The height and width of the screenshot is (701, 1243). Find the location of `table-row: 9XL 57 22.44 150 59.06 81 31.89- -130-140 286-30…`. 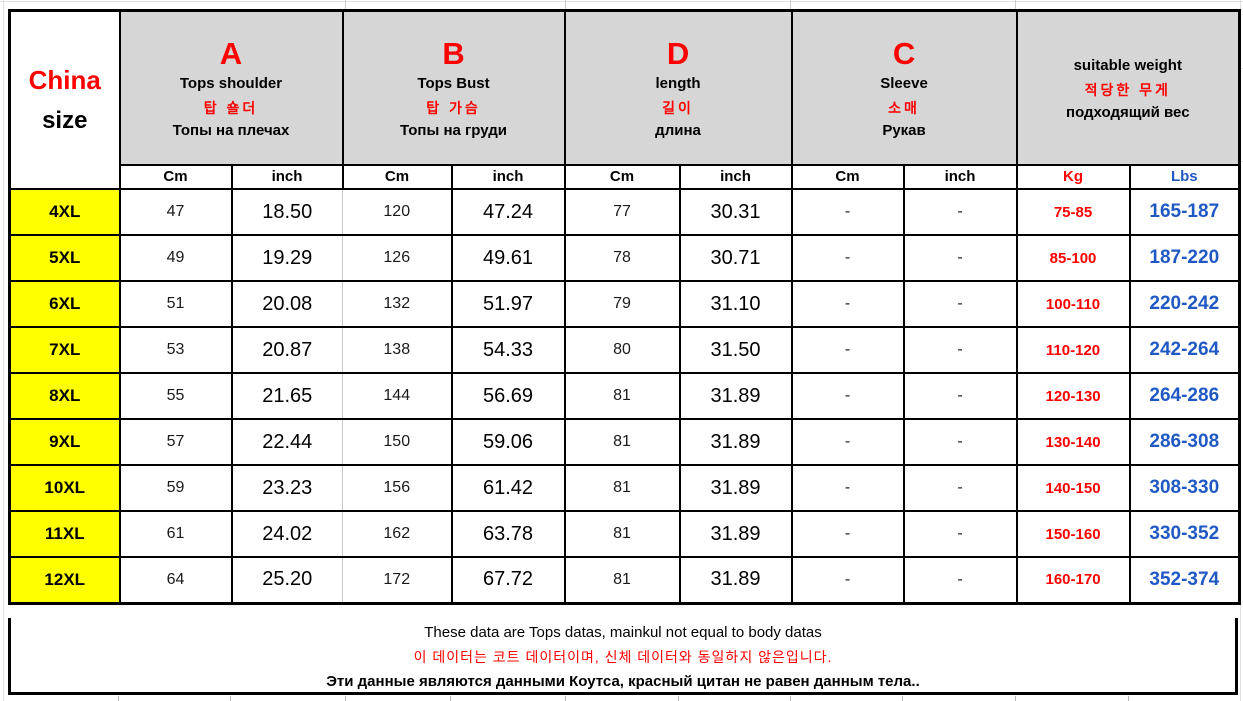

table-row: 9XL 57 22.44 150 59.06 81 31.89- -130-140 286-30… is located at coordinates (624, 442).